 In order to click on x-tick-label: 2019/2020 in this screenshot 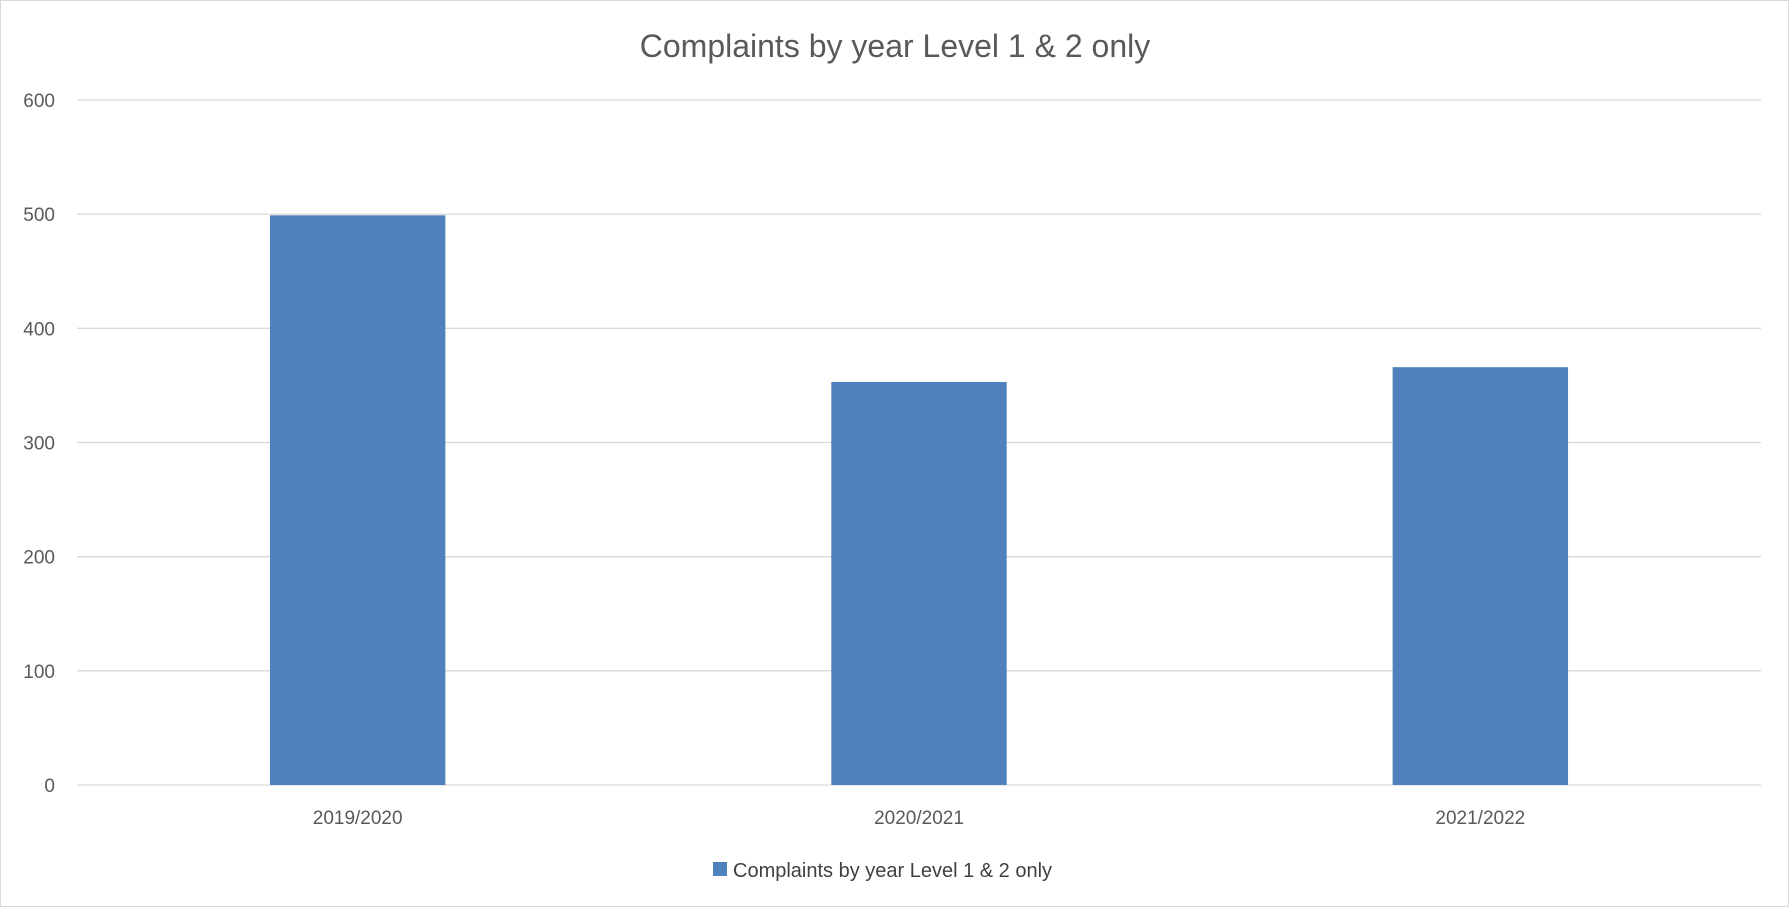, I will do `click(358, 818)`.